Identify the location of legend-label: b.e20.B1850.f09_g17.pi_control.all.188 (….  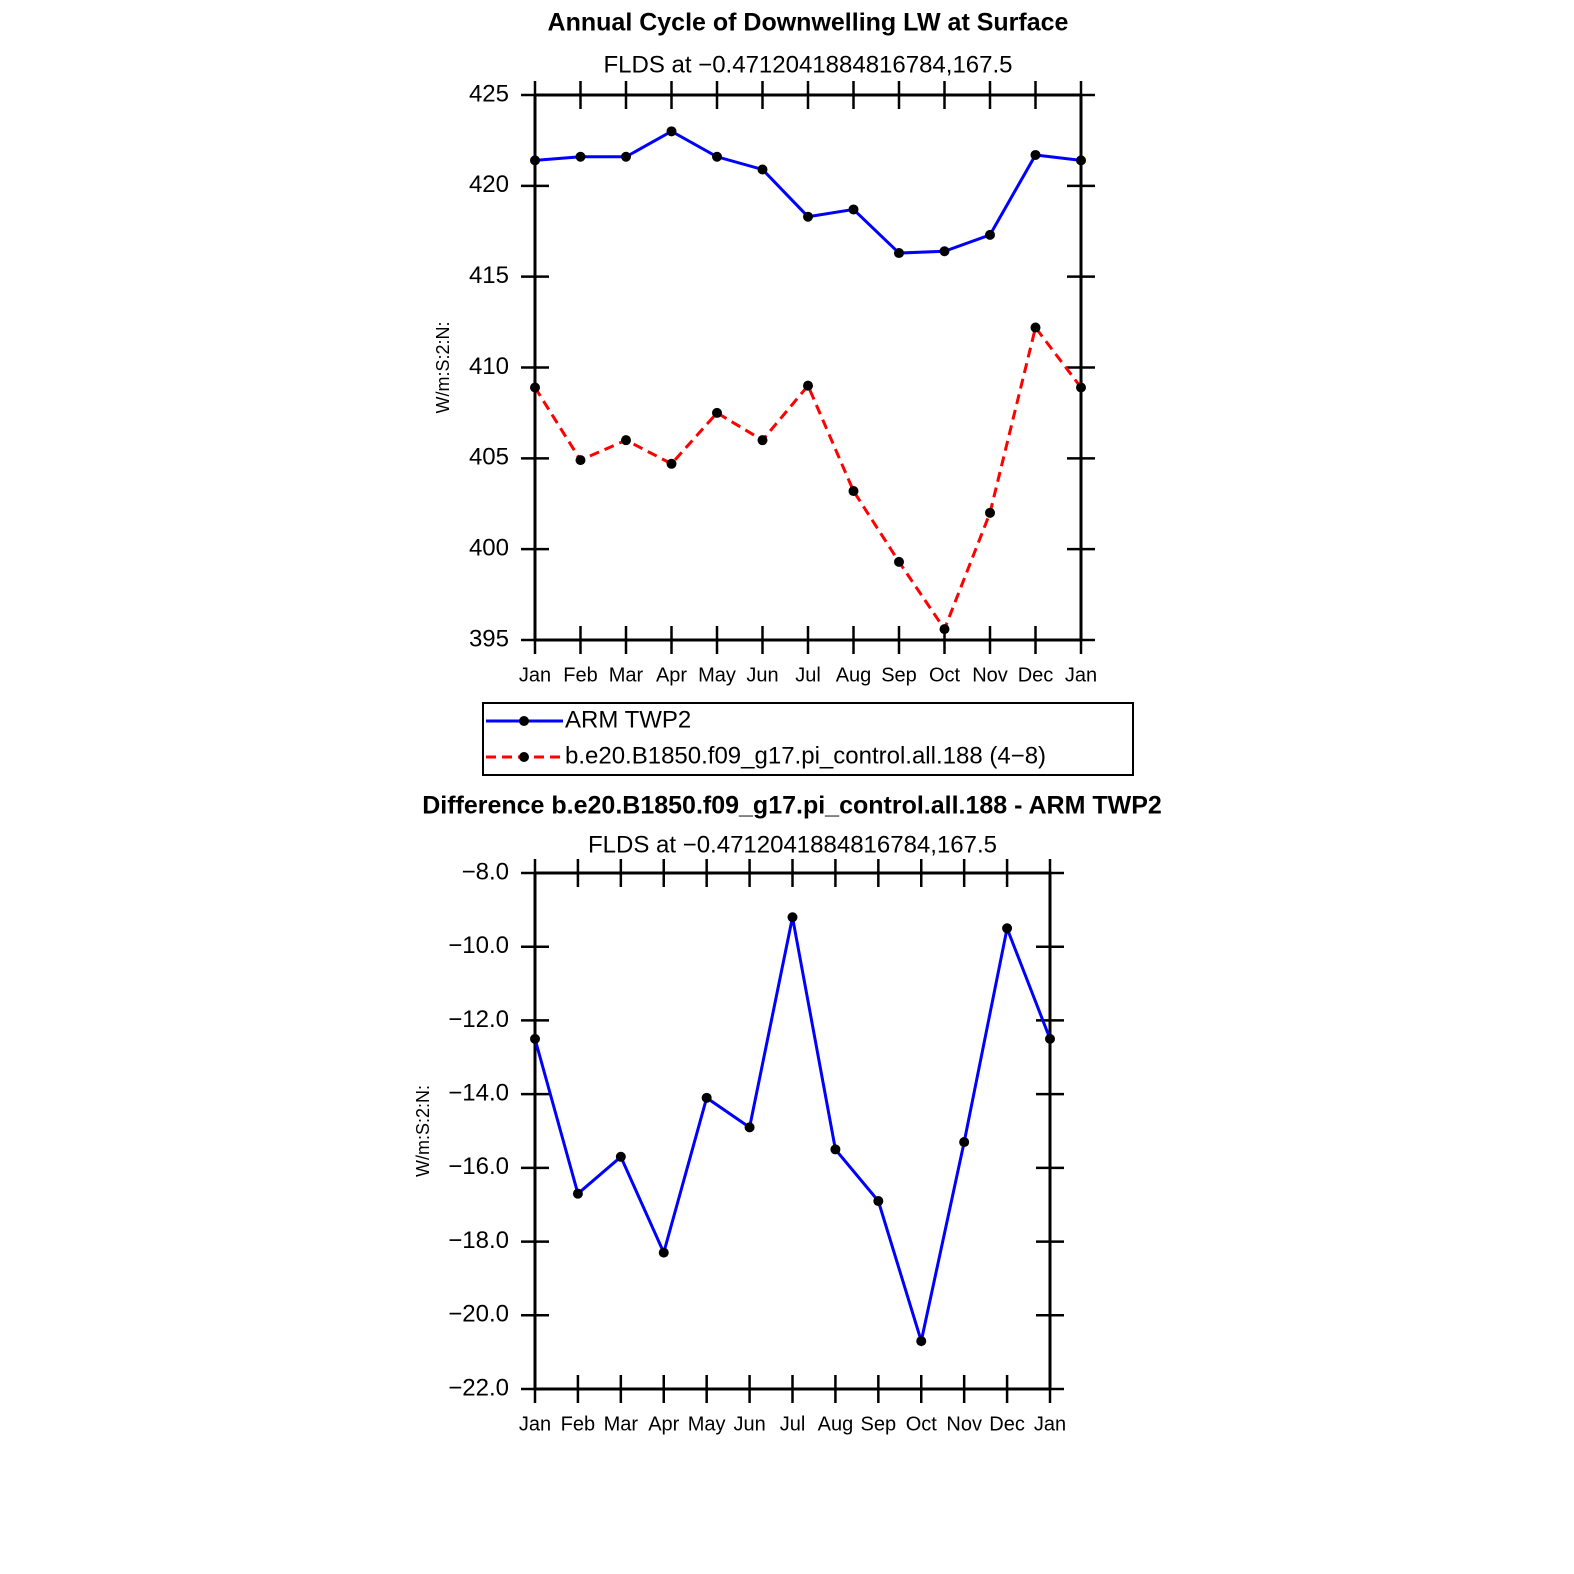
(805, 755).